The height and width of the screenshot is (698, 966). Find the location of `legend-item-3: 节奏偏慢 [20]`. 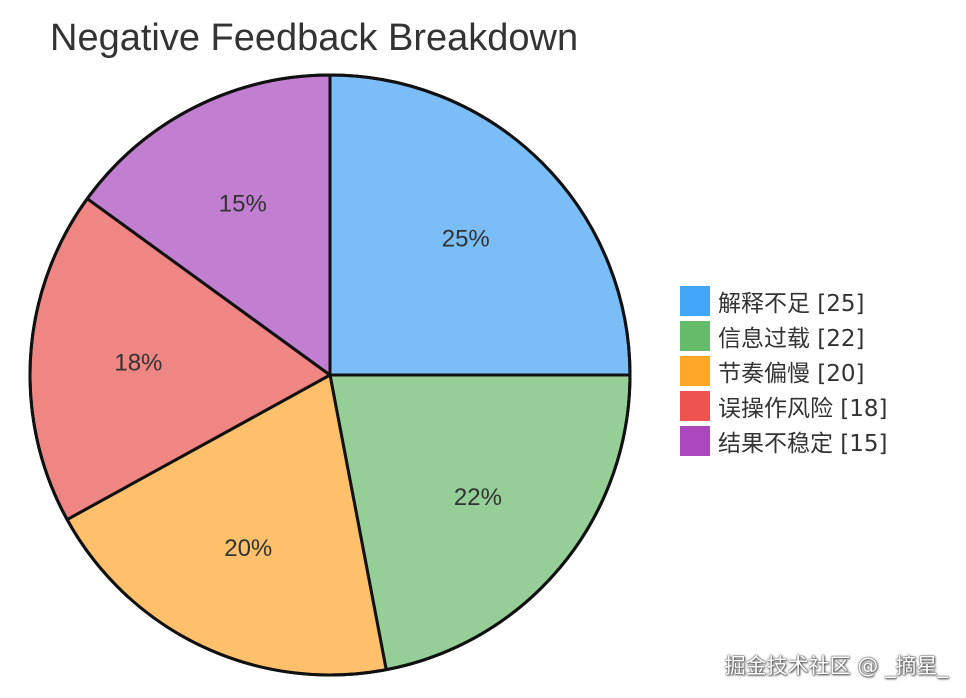

legend-item-3: 节奏偏慢 [20] is located at coordinates (784, 370).